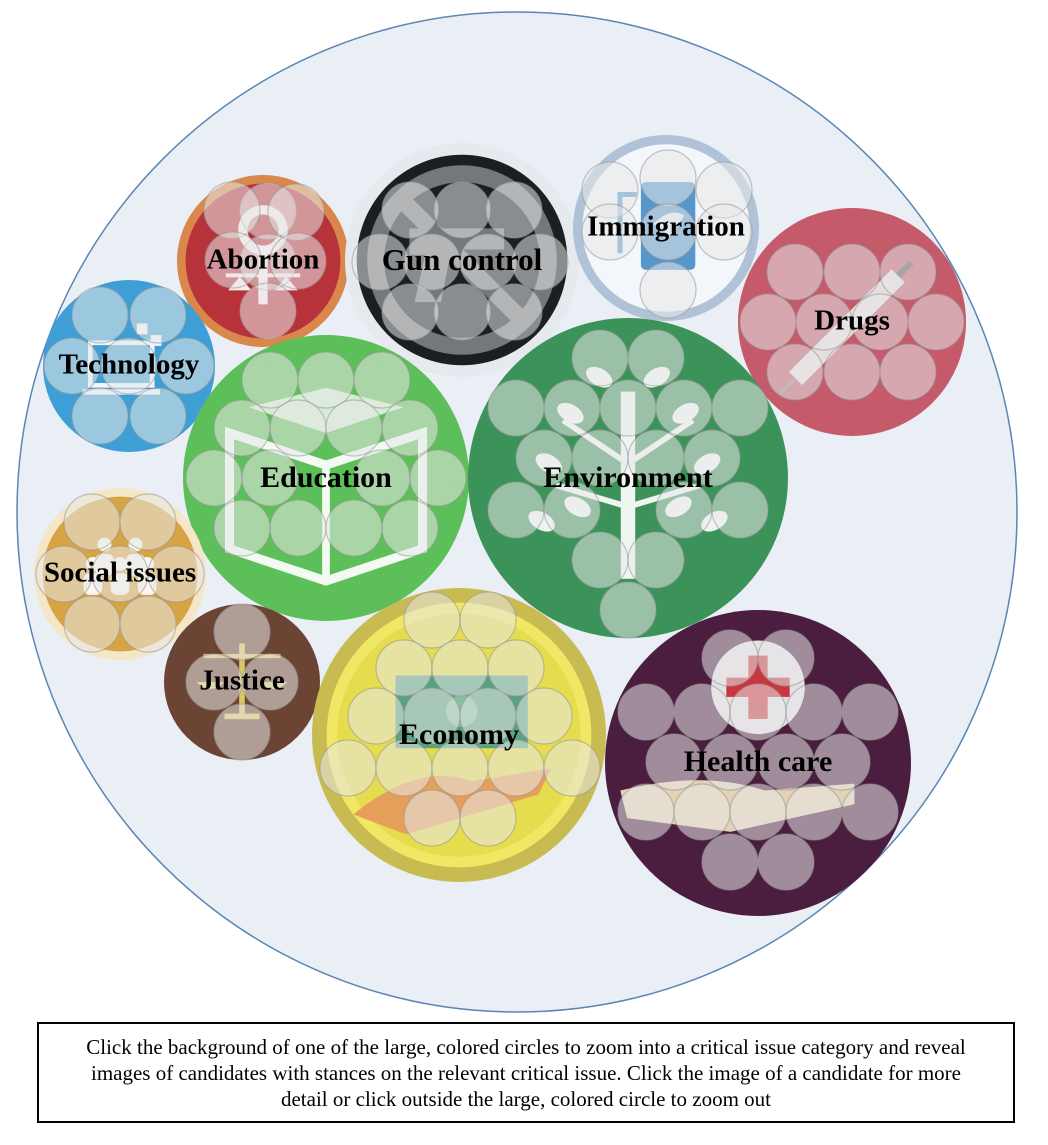 The image size is (1048, 1145). What do you see at coordinates (263, 261) in the screenshot?
I see `issue-circle-abortion: Abortion` at bounding box center [263, 261].